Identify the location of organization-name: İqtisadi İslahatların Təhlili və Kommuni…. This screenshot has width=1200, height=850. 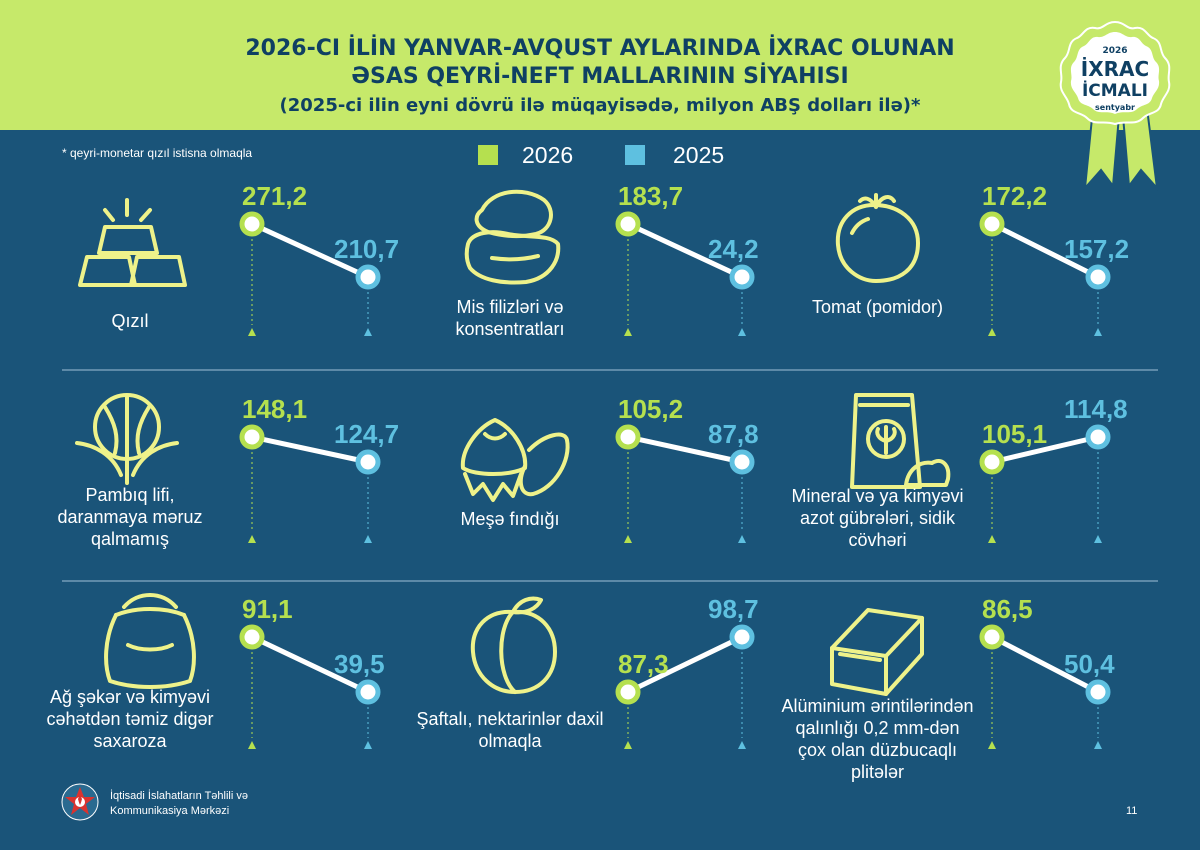
(179, 804).